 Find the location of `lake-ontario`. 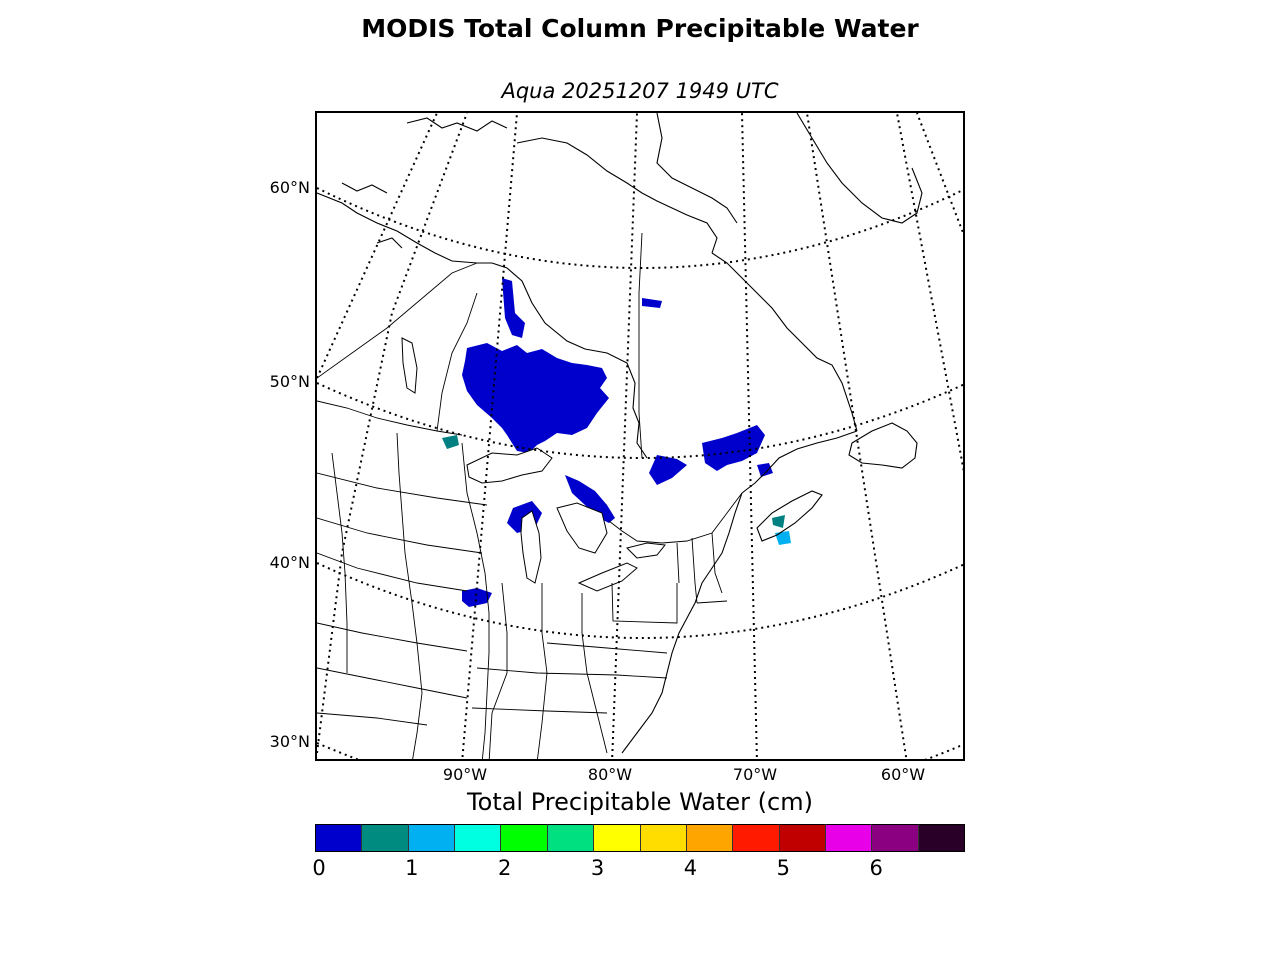

lake-ontario is located at coordinates (646, 550).